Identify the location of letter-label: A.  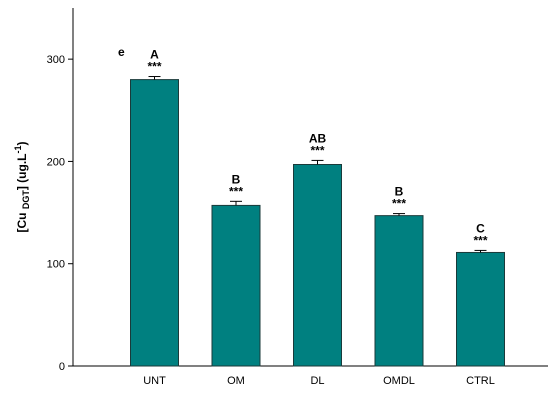
(154, 55).